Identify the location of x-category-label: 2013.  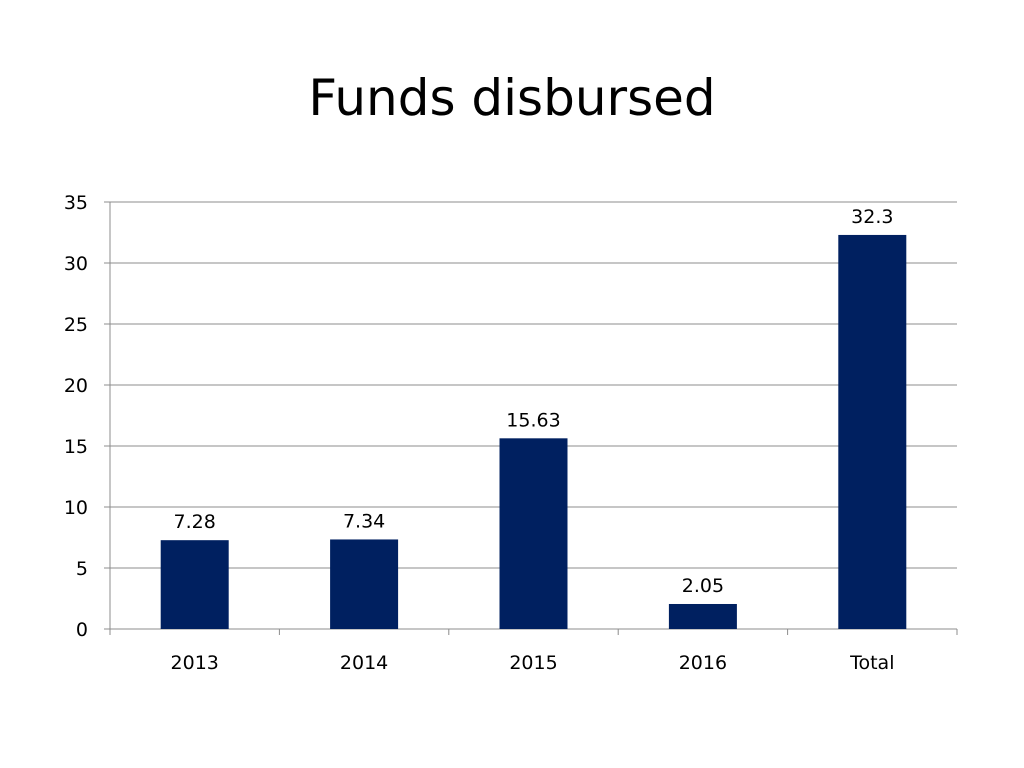
(195, 663).